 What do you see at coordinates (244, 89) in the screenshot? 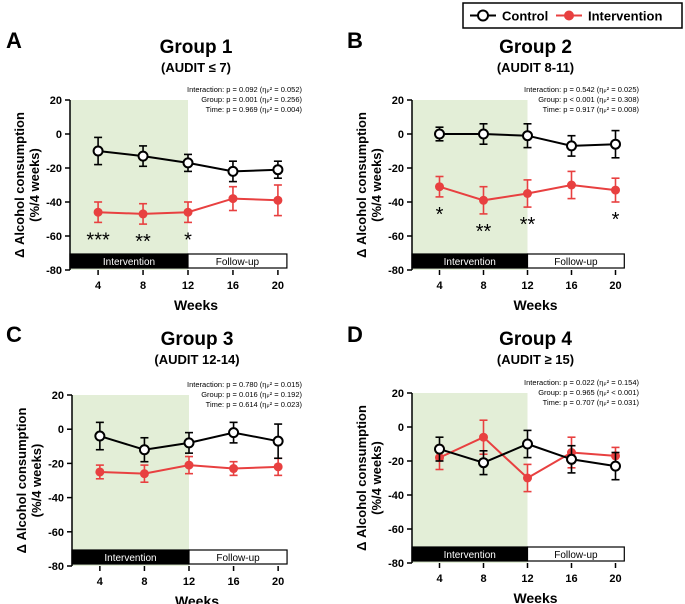
I see `stats-line: Interaction: p = 0.092 (ηₚ² = 0.052)` at bounding box center [244, 89].